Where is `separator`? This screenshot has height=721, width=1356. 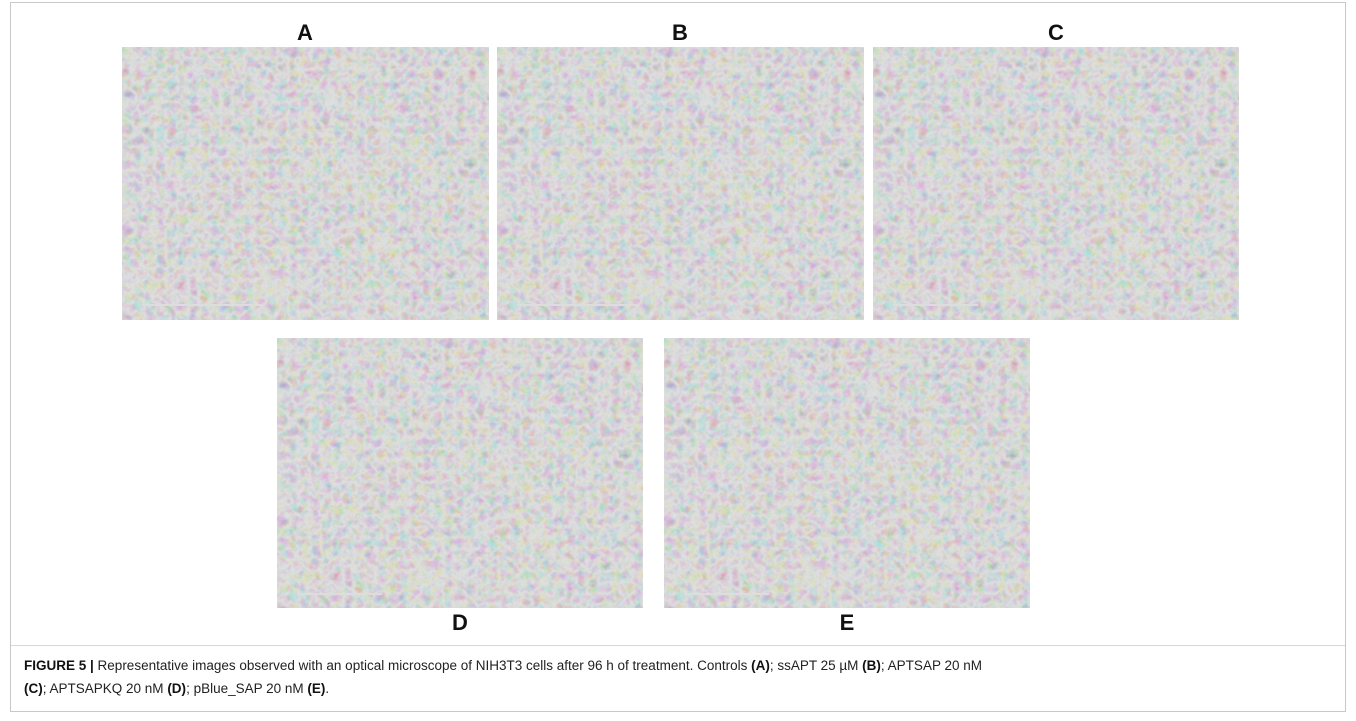 separator is located at coordinates (678, 645).